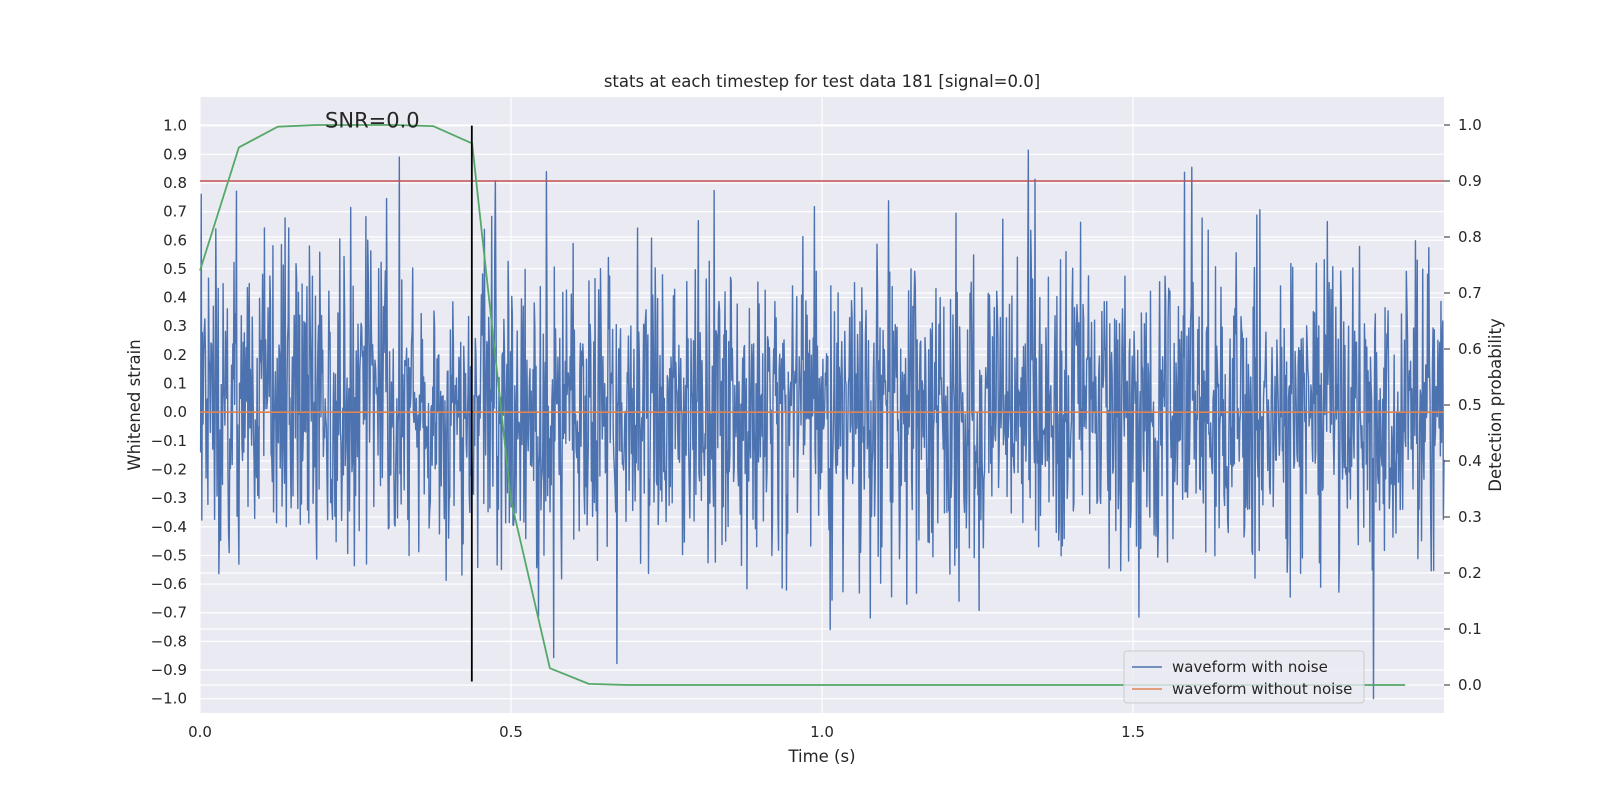 The height and width of the screenshot is (800, 1600). What do you see at coordinates (169, 699) in the screenshot?
I see `y-tick-label: −1.0` at bounding box center [169, 699].